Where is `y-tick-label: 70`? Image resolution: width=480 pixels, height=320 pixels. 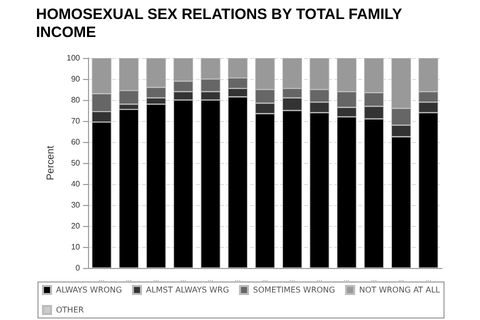
y-tick-label: 70 is located at coordinates (76, 121).